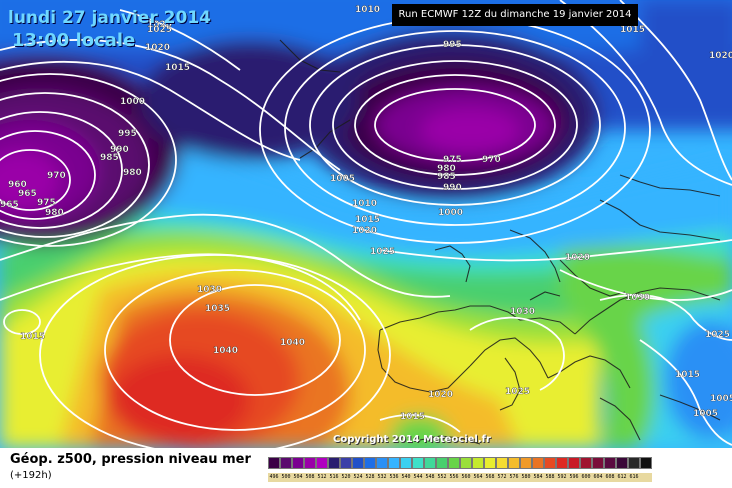  Describe the element at coordinates (490, 477) in the screenshot. I see `color-scale-label: 568` at that location.